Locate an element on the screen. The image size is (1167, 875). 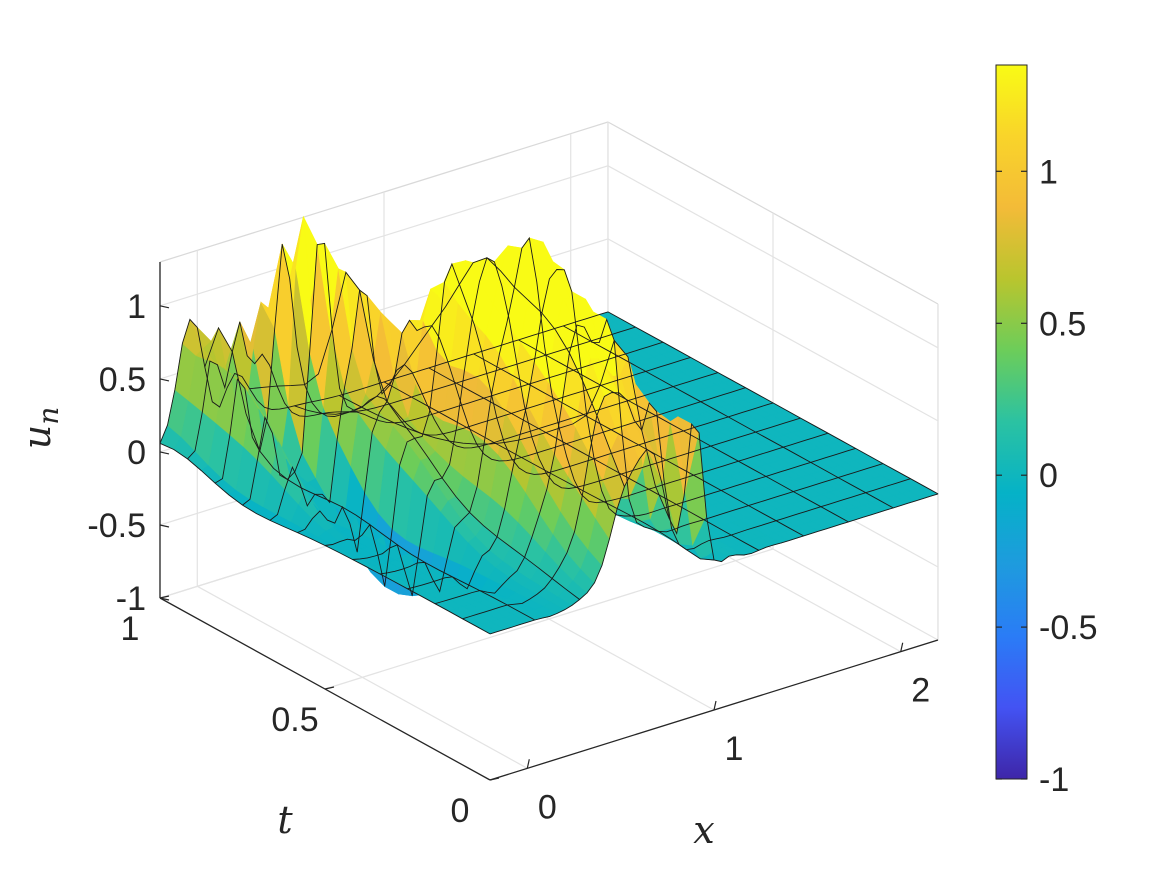
colorbar-ticks: -1 -0.5 0 0.5 1 is located at coordinates (1047, 476).